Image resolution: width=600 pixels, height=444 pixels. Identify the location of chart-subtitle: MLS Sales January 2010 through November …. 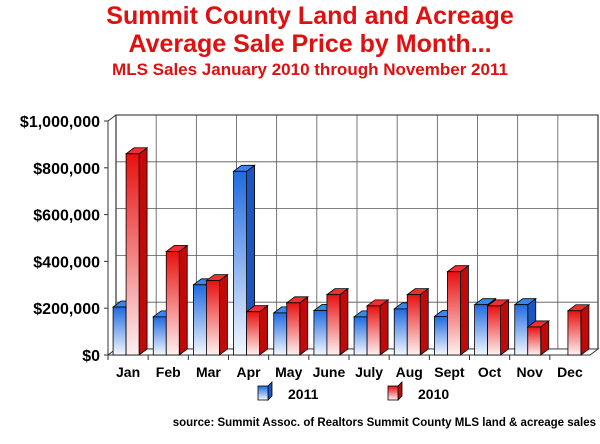
(310, 69).